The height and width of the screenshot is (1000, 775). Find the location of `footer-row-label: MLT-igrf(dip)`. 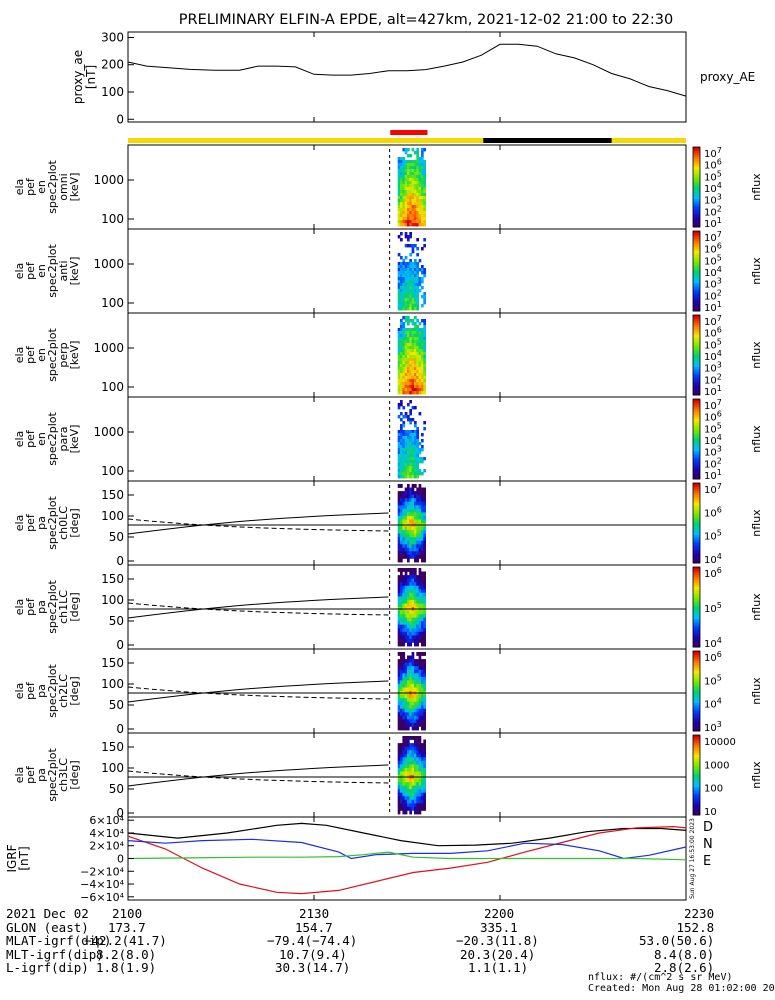

footer-row-label: MLT-igrf(dip) is located at coordinates (55, 954).